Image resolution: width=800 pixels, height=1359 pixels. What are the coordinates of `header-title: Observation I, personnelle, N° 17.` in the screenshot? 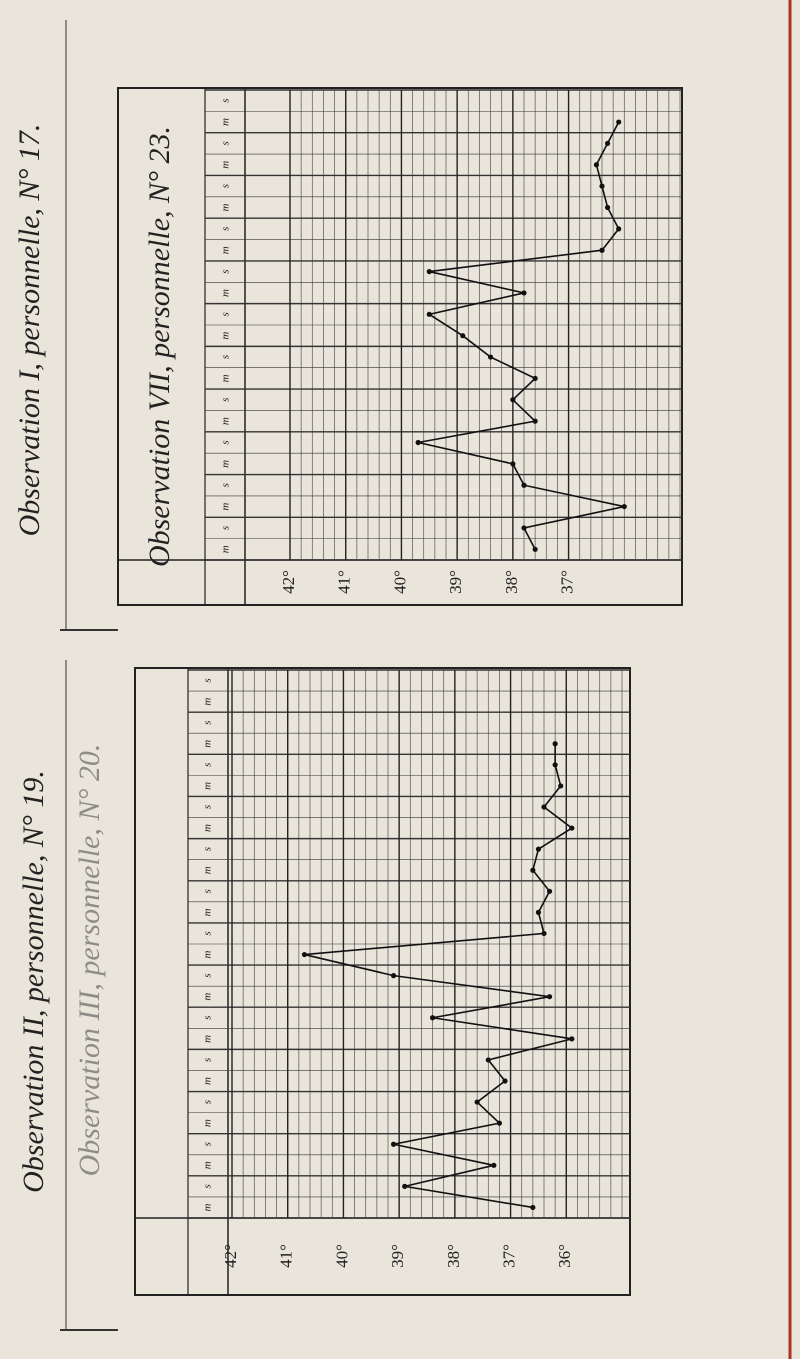 It's located at (29, 330).